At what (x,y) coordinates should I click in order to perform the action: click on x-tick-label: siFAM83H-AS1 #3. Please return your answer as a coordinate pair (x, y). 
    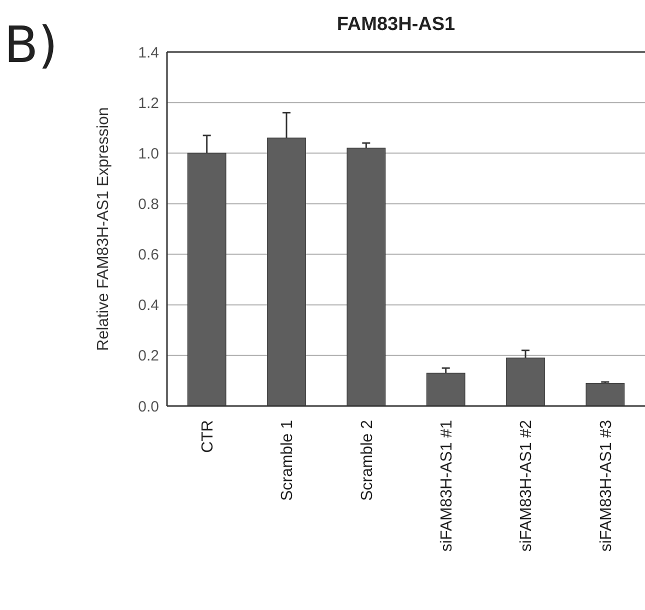
    Looking at the image, I should click on (606, 486).